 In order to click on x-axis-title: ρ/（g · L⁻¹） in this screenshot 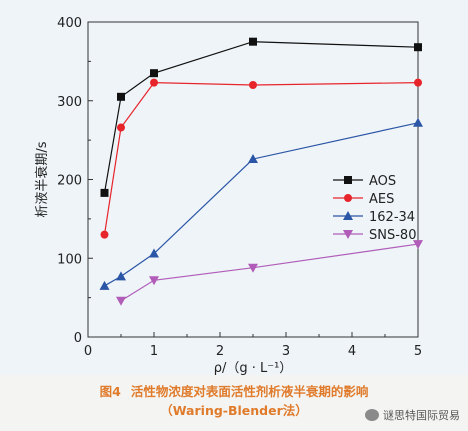, I will do `click(253, 368)`.